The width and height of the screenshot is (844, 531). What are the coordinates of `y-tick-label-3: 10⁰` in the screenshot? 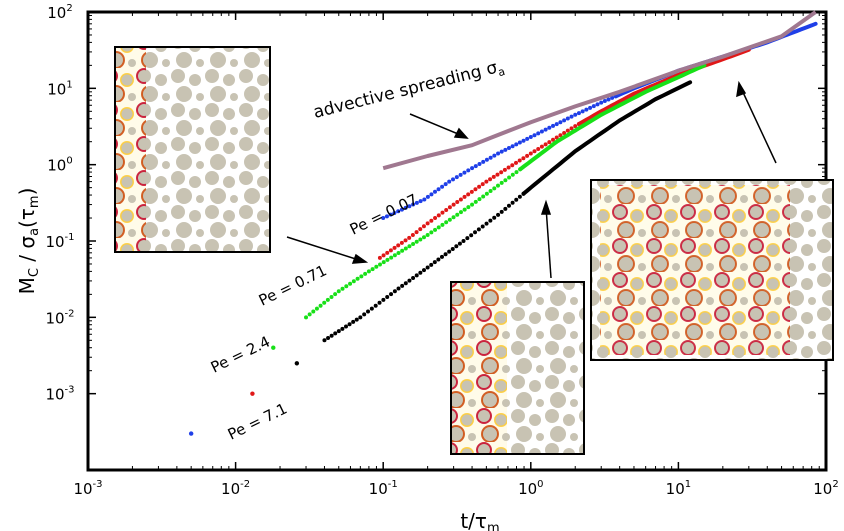 It's located at (59, 165).